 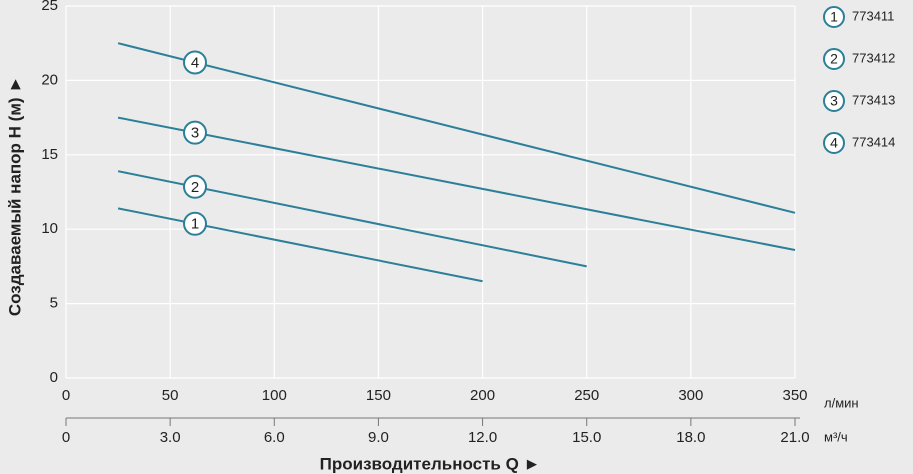 What do you see at coordinates (274, 395) in the screenshot?
I see `x-tick-label: 100` at bounding box center [274, 395].